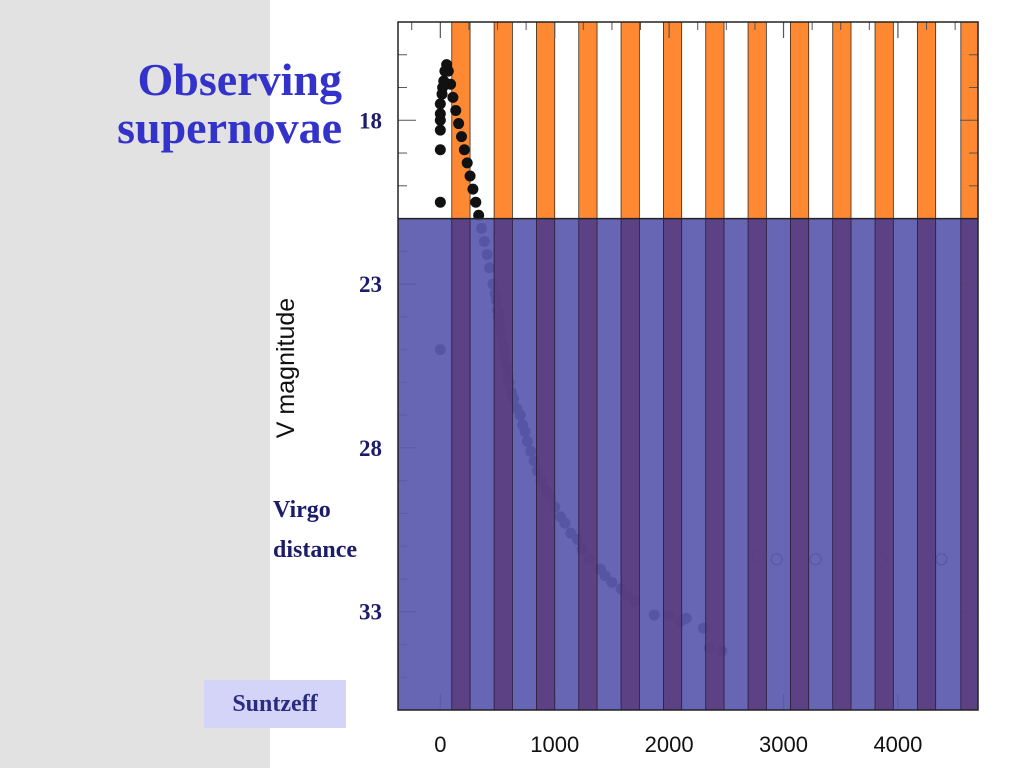 This screenshot has width=1024, height=768. I want to click on y-tick-label: 23, so click(370, 284).